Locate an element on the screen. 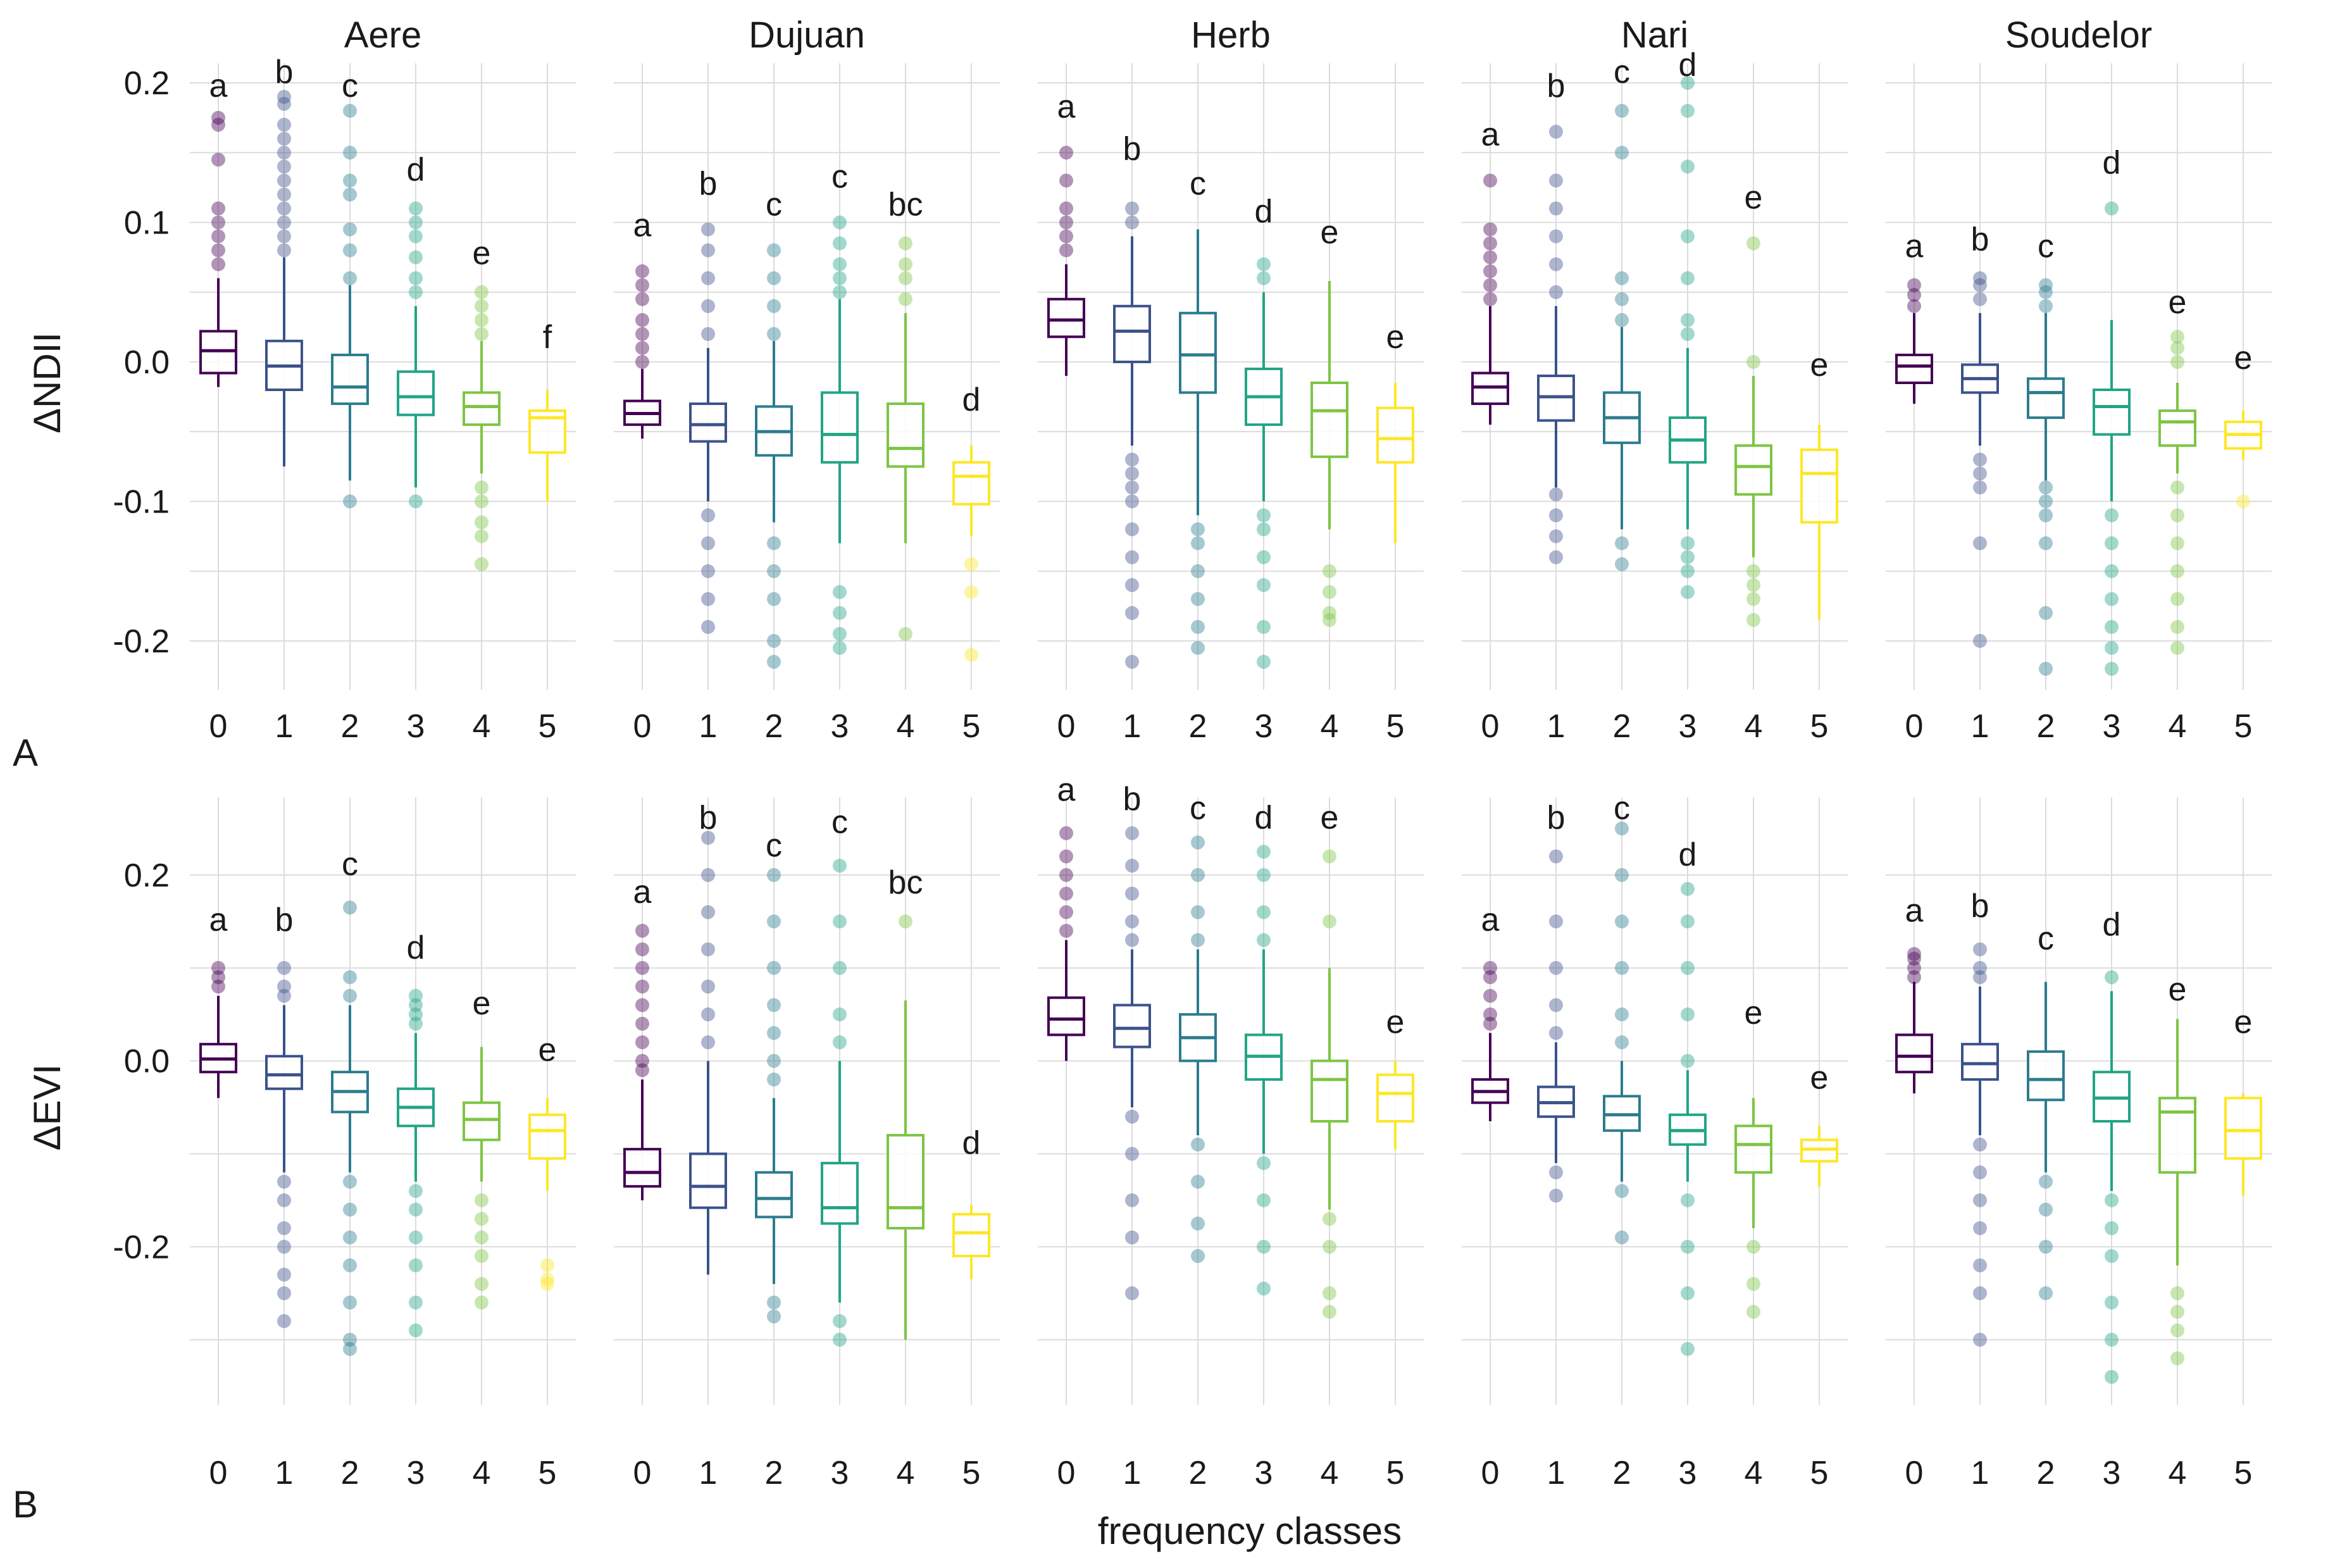 This screenshot has height=1568, width=2328. facet-herb: Herb 0 1 2 3 4 5 a b c d e e is located at coordinates (1231, 380).